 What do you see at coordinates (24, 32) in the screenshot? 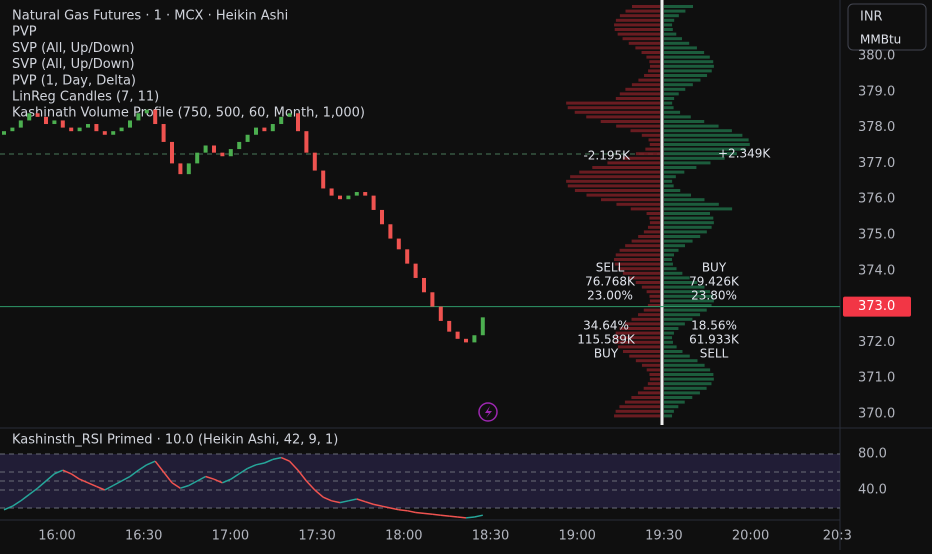
I see `legend-line: PVP` at bounding box center [24, 32].